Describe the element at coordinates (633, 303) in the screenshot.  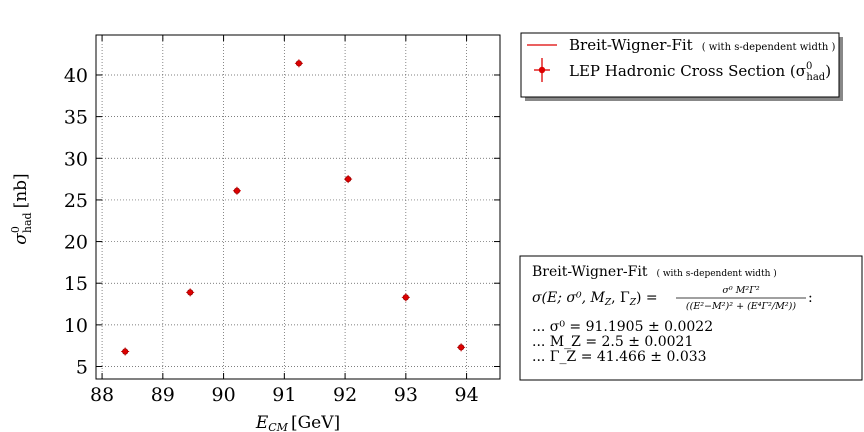
I see `fit-info-formula-z2: Z` at that location.